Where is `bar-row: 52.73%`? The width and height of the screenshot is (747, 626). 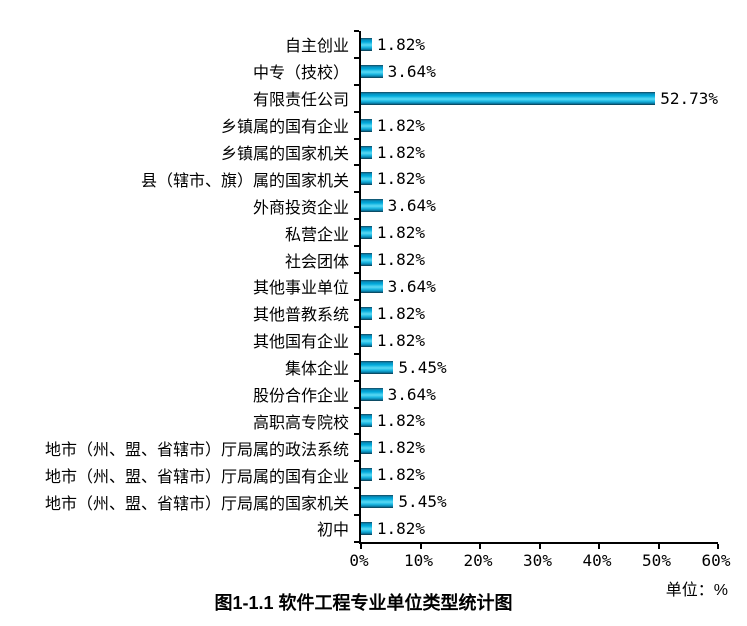 bar-row: 52.73% is located at coordinates (539, 98).